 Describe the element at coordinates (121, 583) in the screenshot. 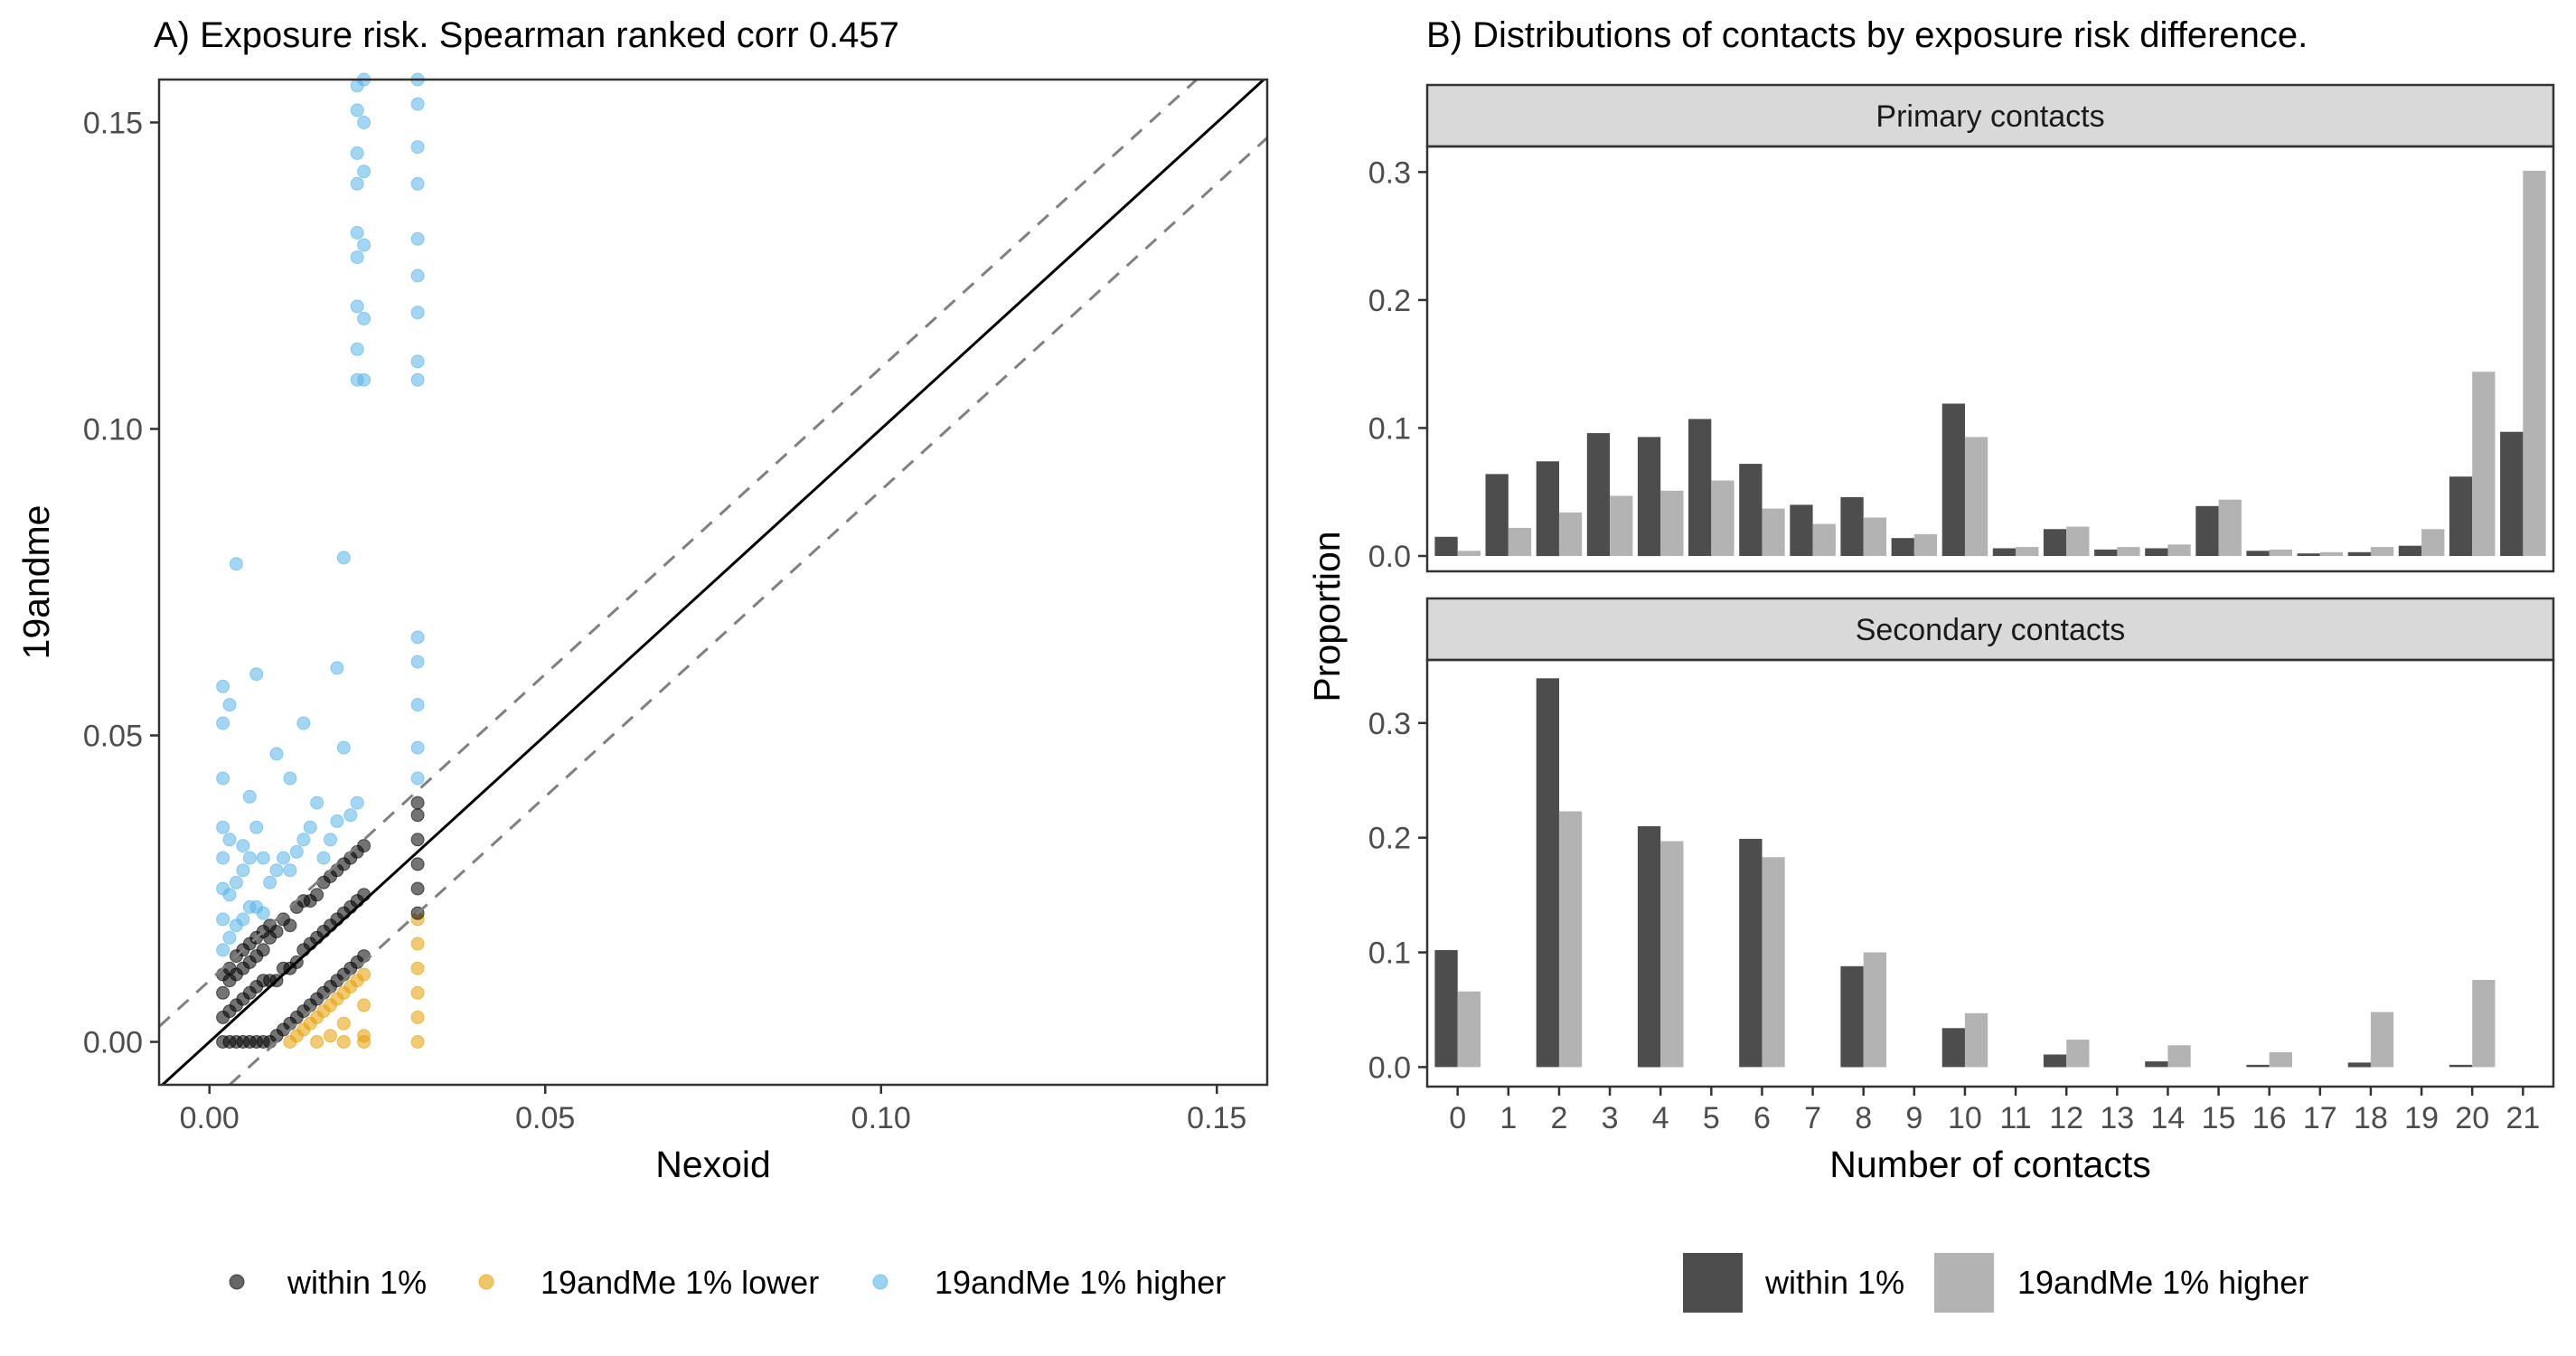

I see `panel-a-y-ticks: 0.00 0.05 0.10 0.15` at that location.